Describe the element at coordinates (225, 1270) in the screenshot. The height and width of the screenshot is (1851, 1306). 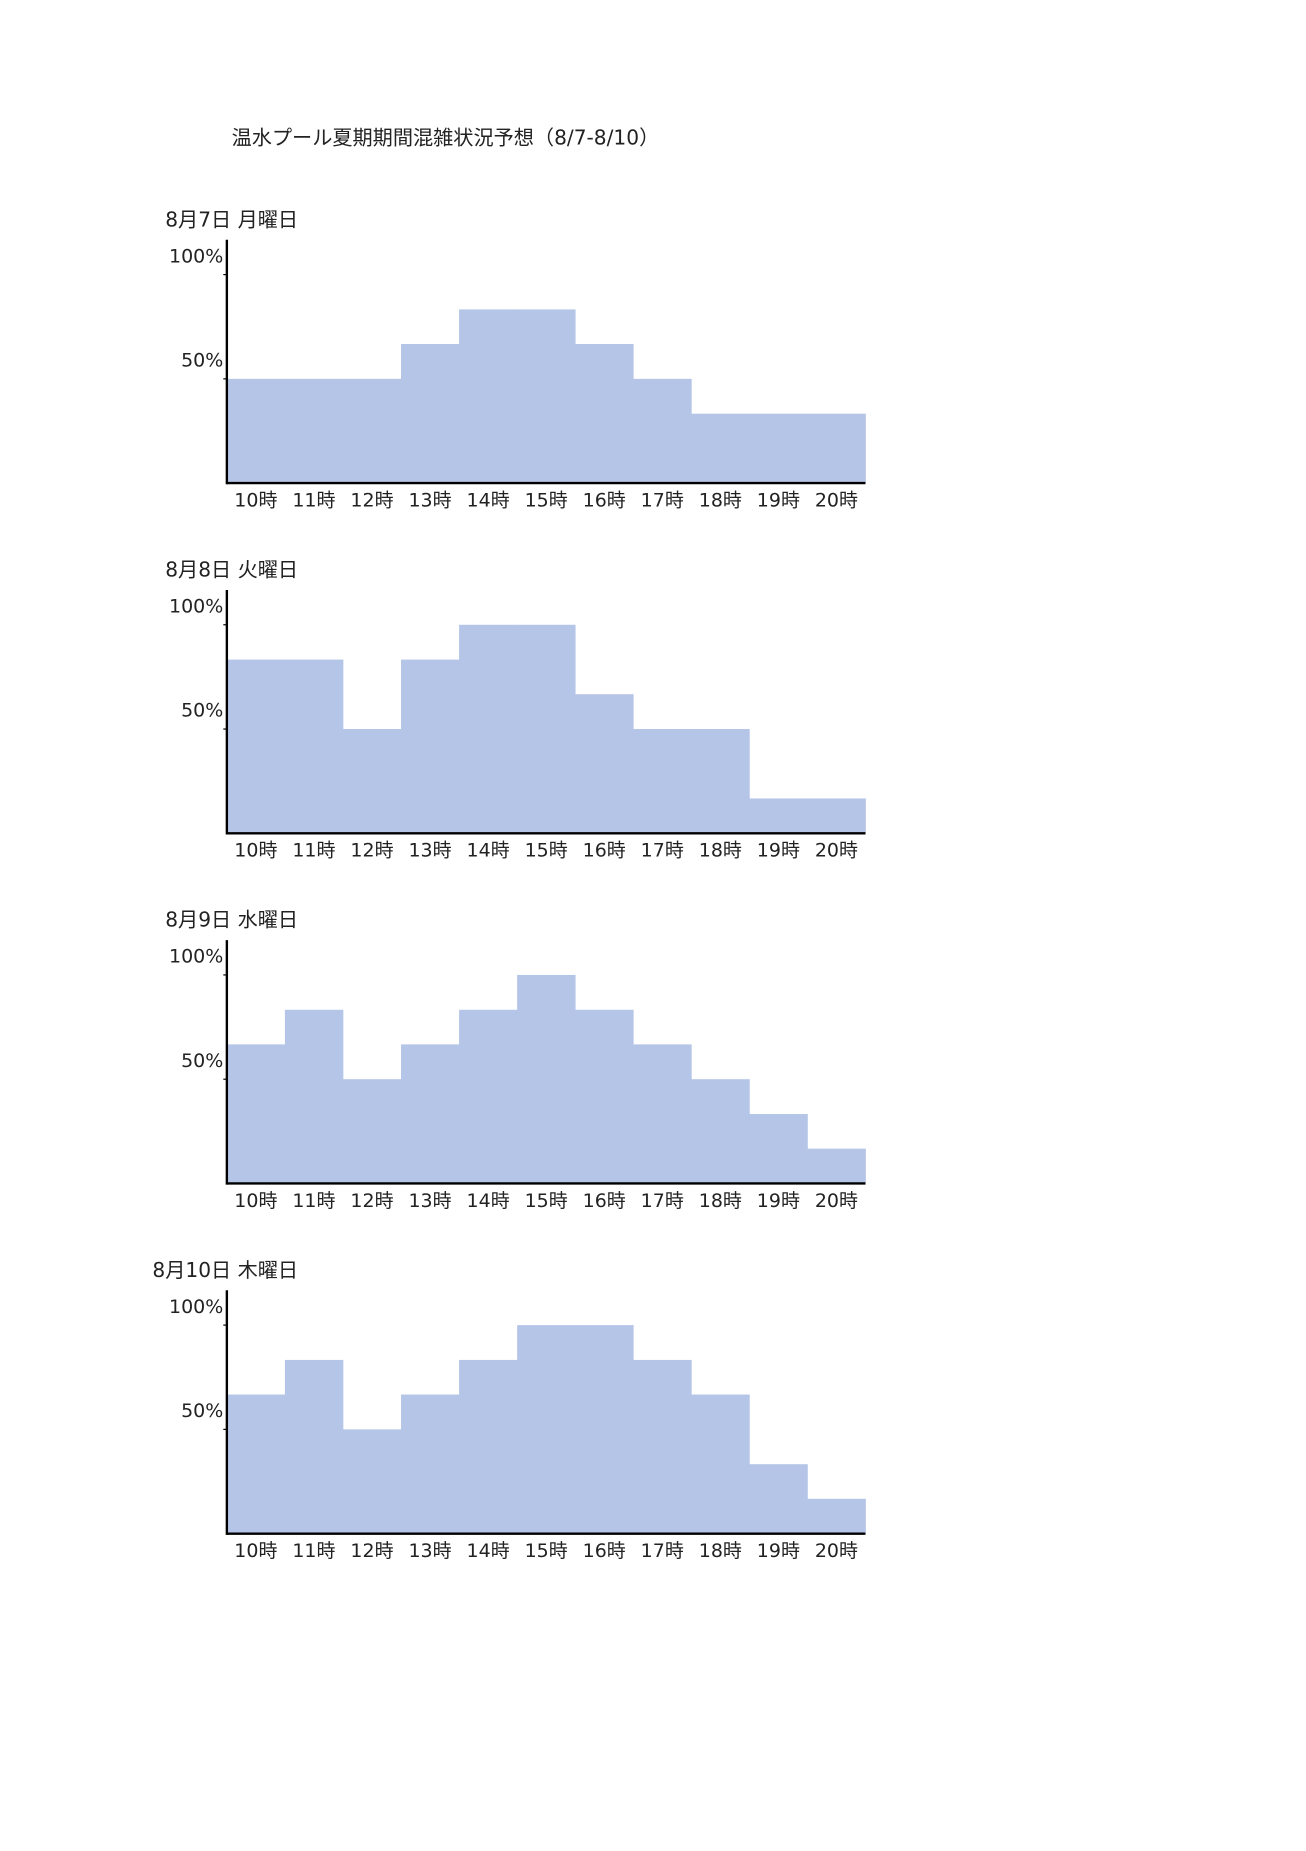
I see `chart-title: 8月10日 木曜日` at that location.